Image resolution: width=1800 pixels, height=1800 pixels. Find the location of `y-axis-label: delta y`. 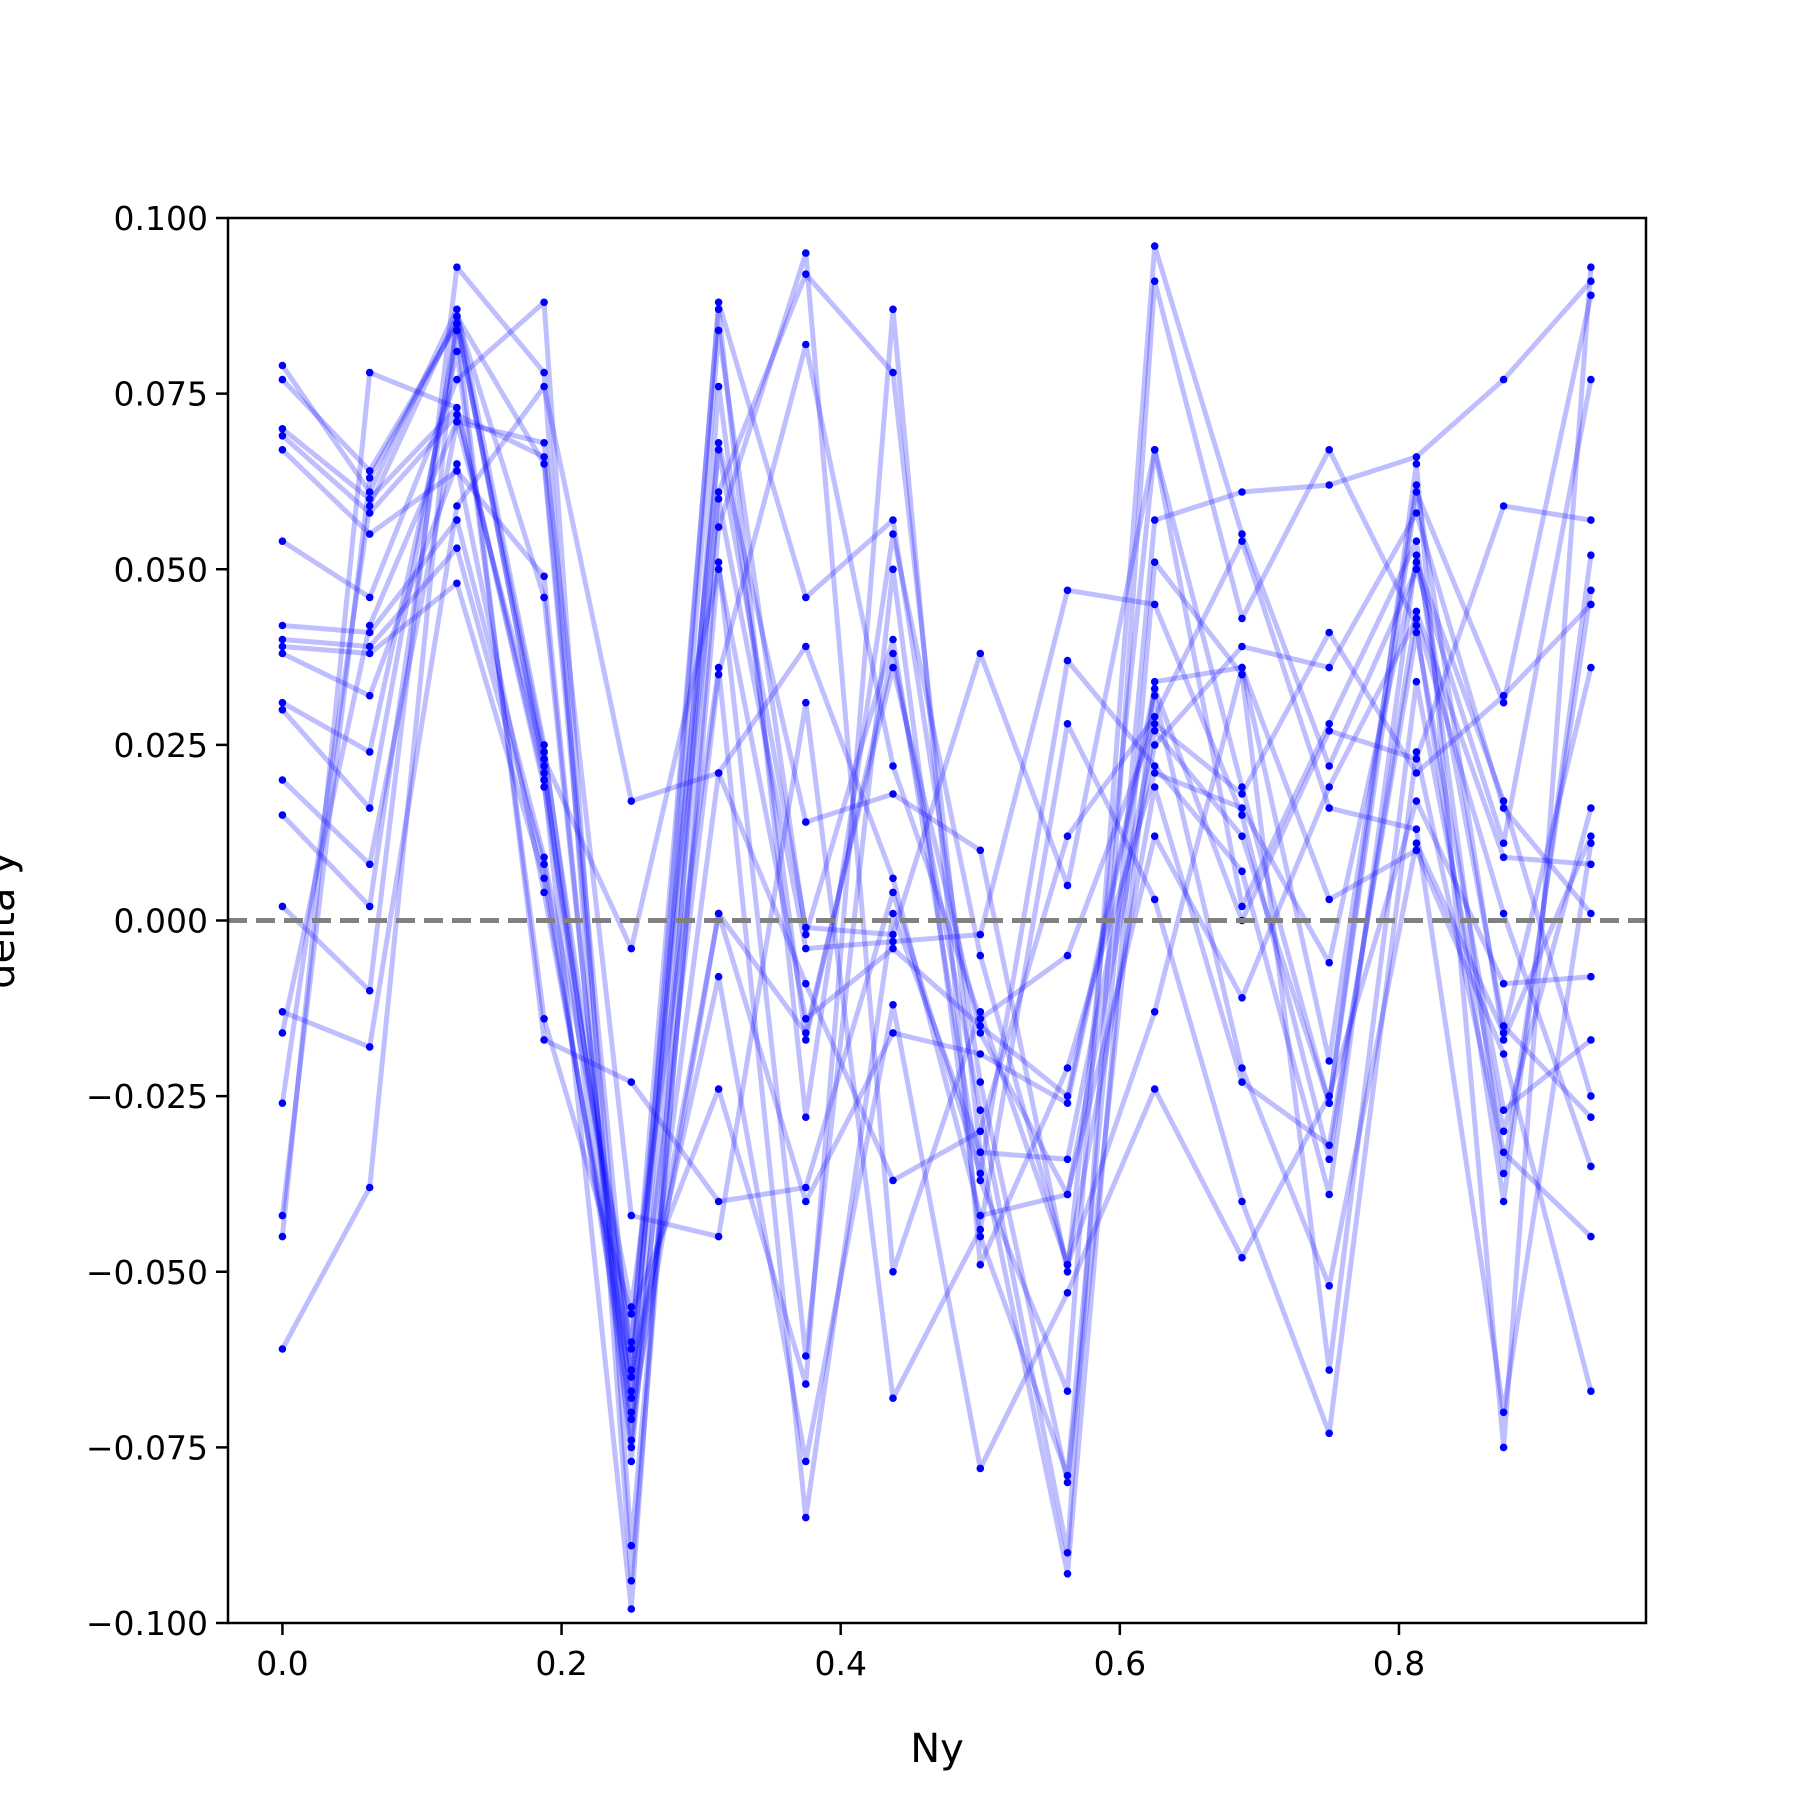

y-axis-label: delta y is located at coordinates (12, 920).